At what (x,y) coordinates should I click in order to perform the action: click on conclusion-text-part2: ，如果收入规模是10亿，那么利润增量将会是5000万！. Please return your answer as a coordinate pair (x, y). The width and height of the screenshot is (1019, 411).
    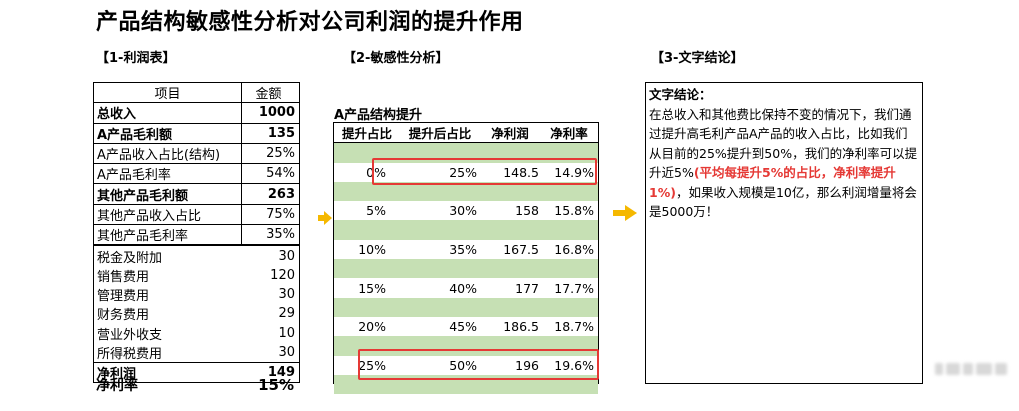
    Looking at the image, I should click on (783, 202).